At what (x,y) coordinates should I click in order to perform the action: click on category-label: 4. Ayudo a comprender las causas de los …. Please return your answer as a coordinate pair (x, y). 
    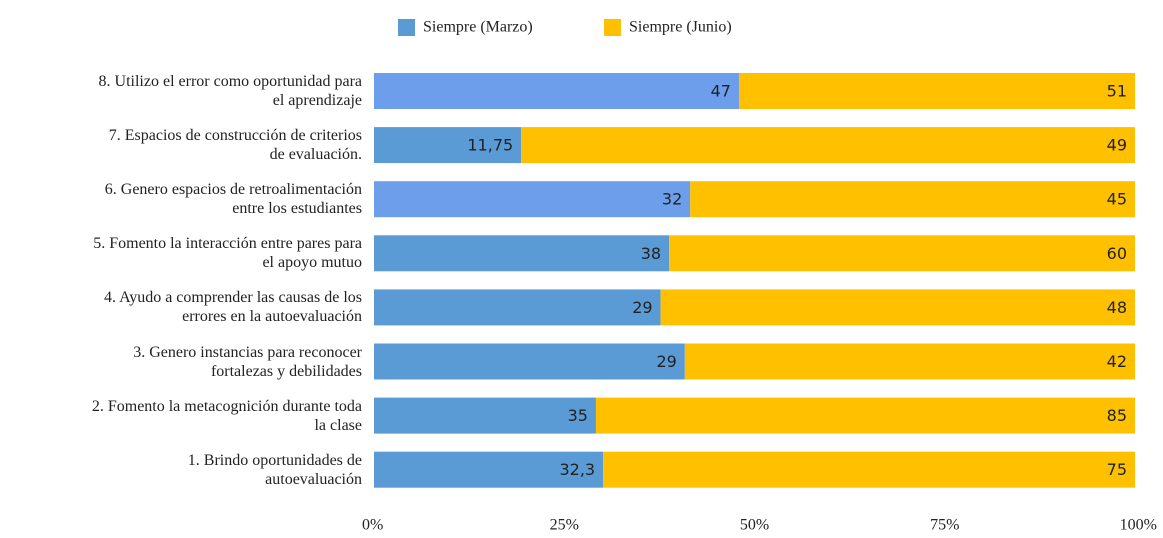
    Looking at the image, I should click on (232, 307).